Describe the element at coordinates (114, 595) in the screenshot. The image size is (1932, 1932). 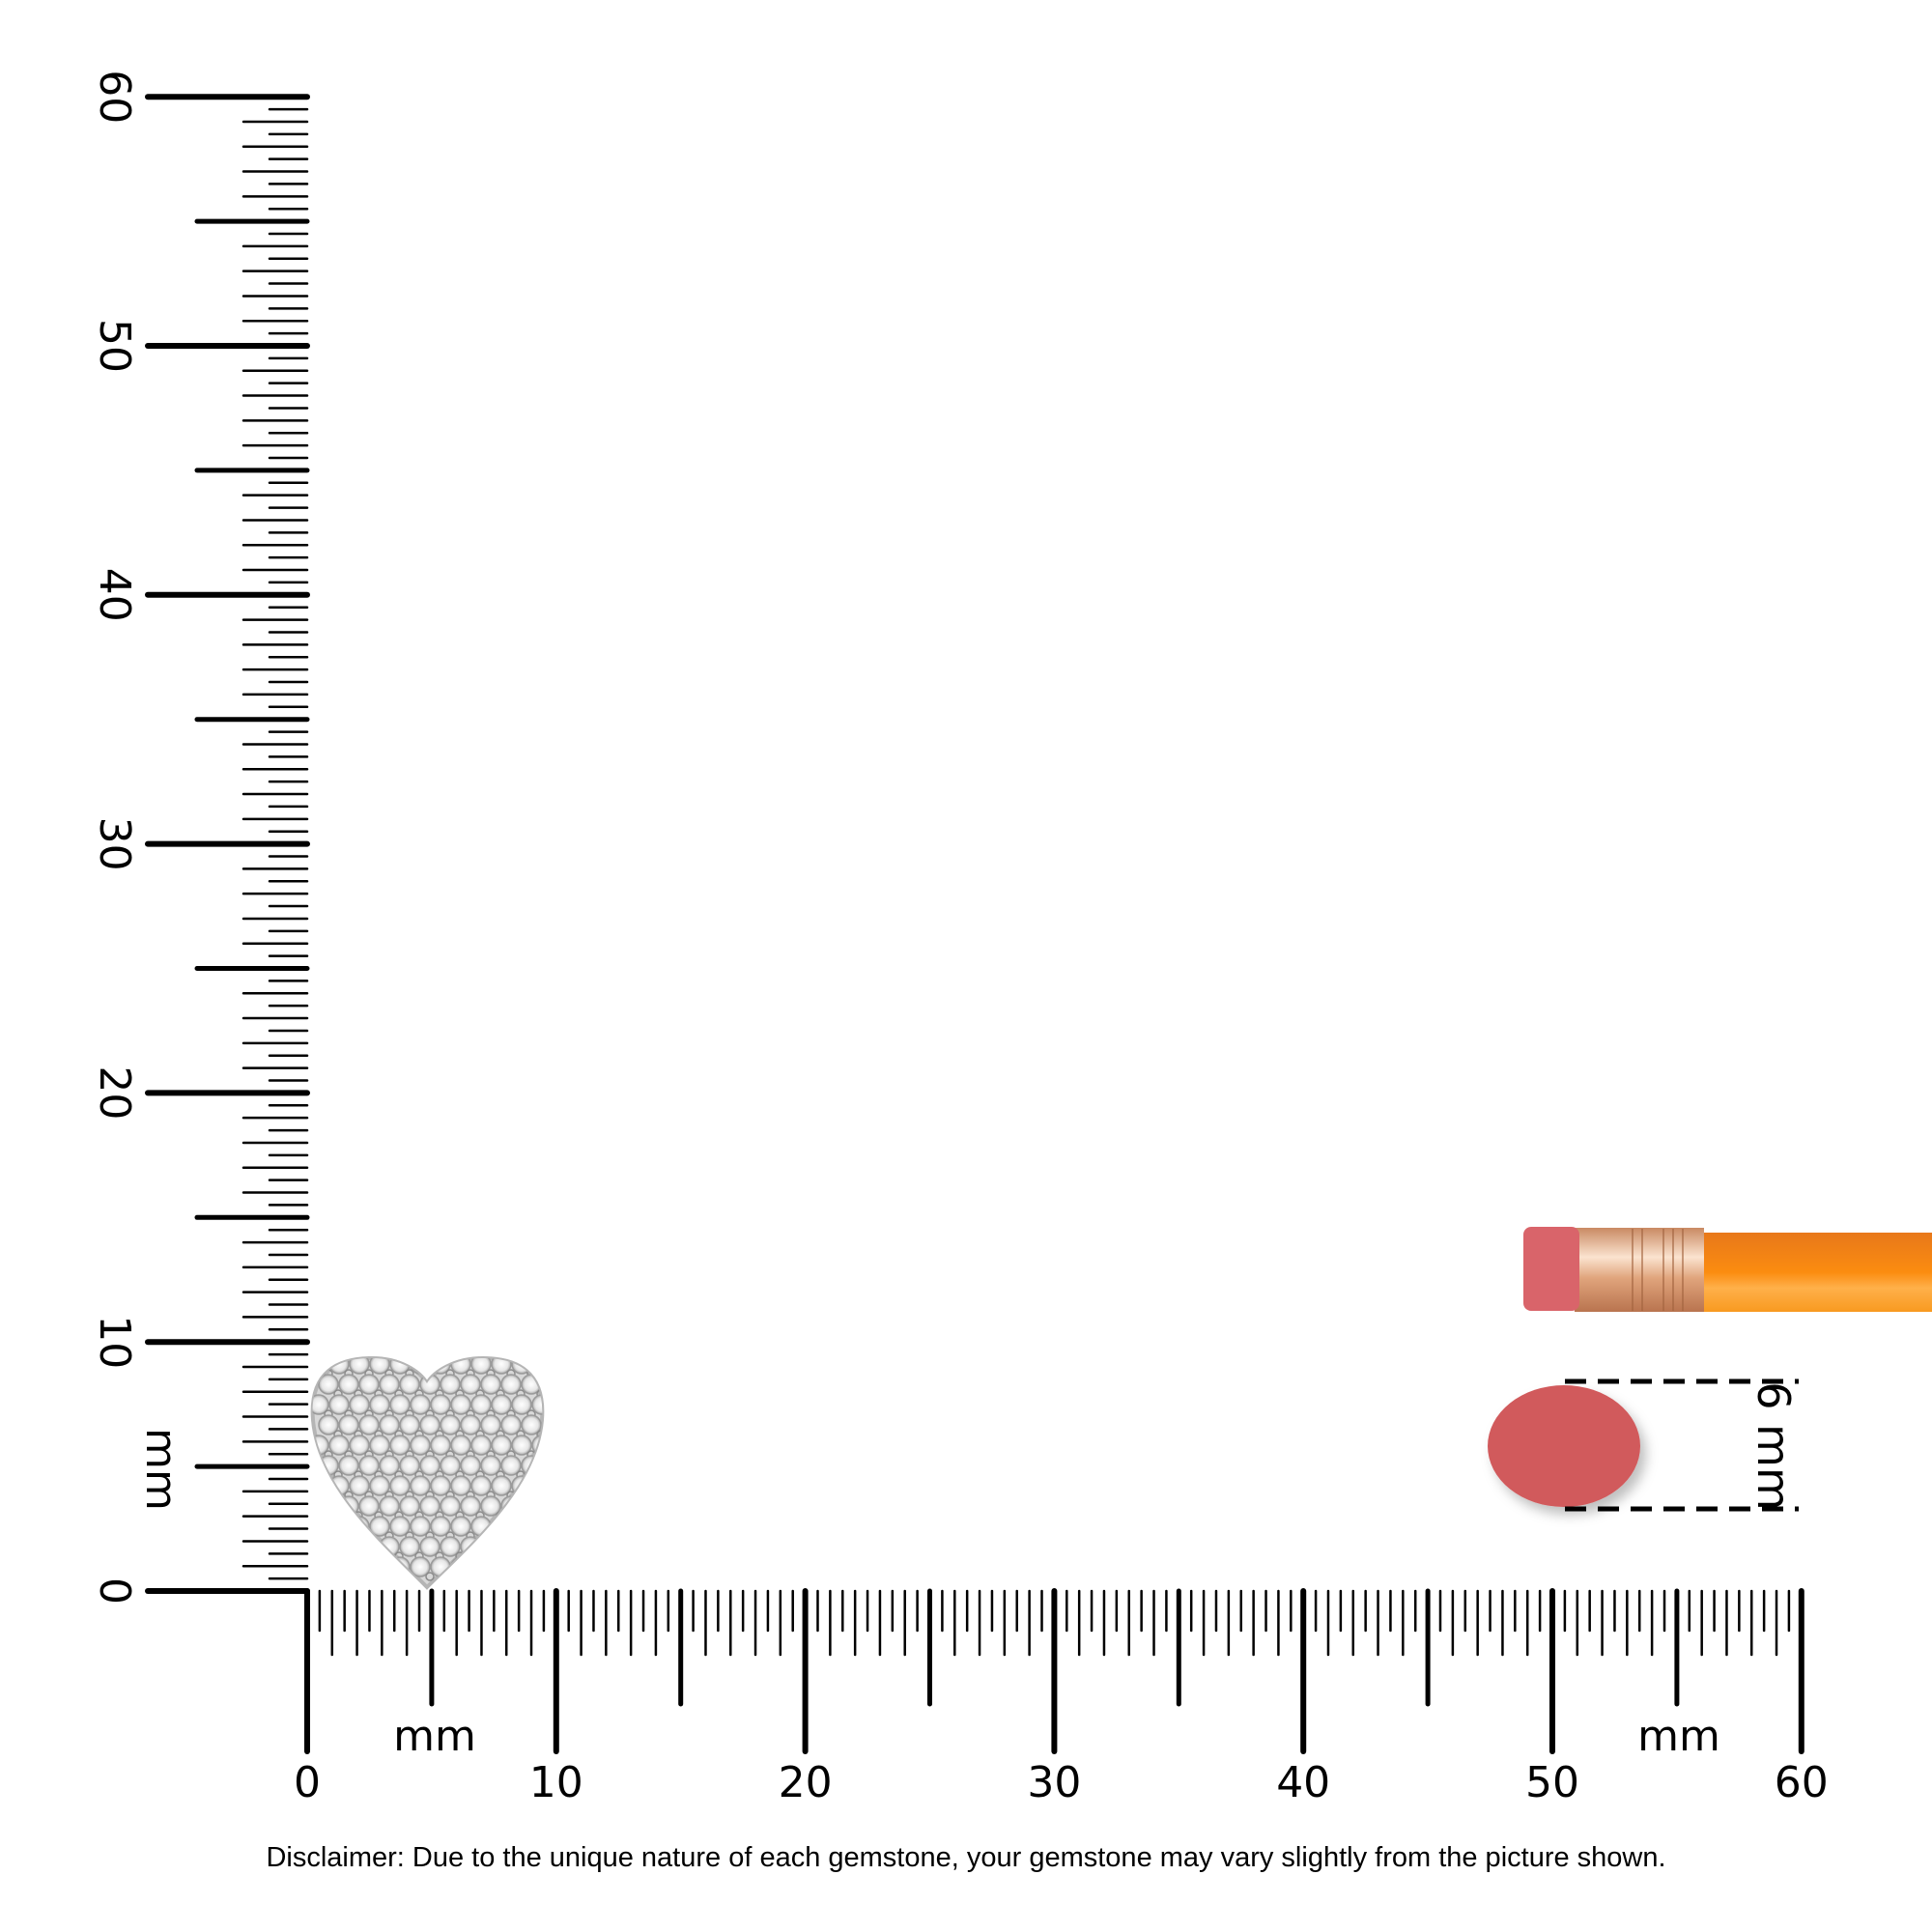
I see `vertical-tick-label: 40` at that location.